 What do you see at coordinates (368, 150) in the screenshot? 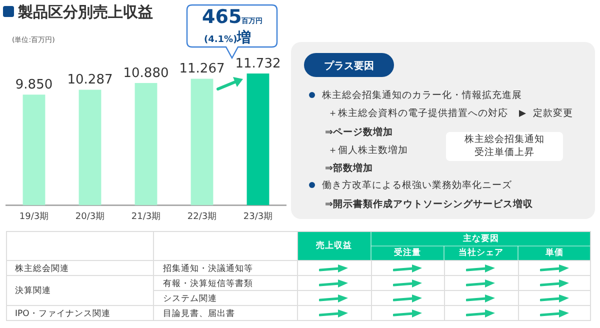
I see `text: ＋個人株主数増加` at bounding box center [368, 150].